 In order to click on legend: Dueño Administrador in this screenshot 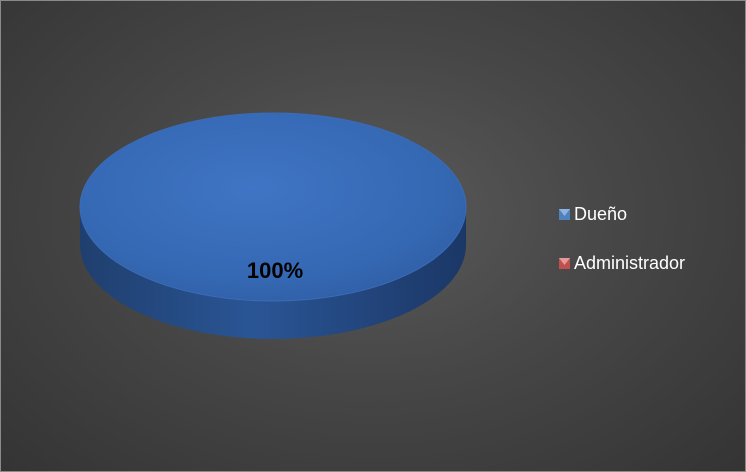, I will do `click(649, 250)`.